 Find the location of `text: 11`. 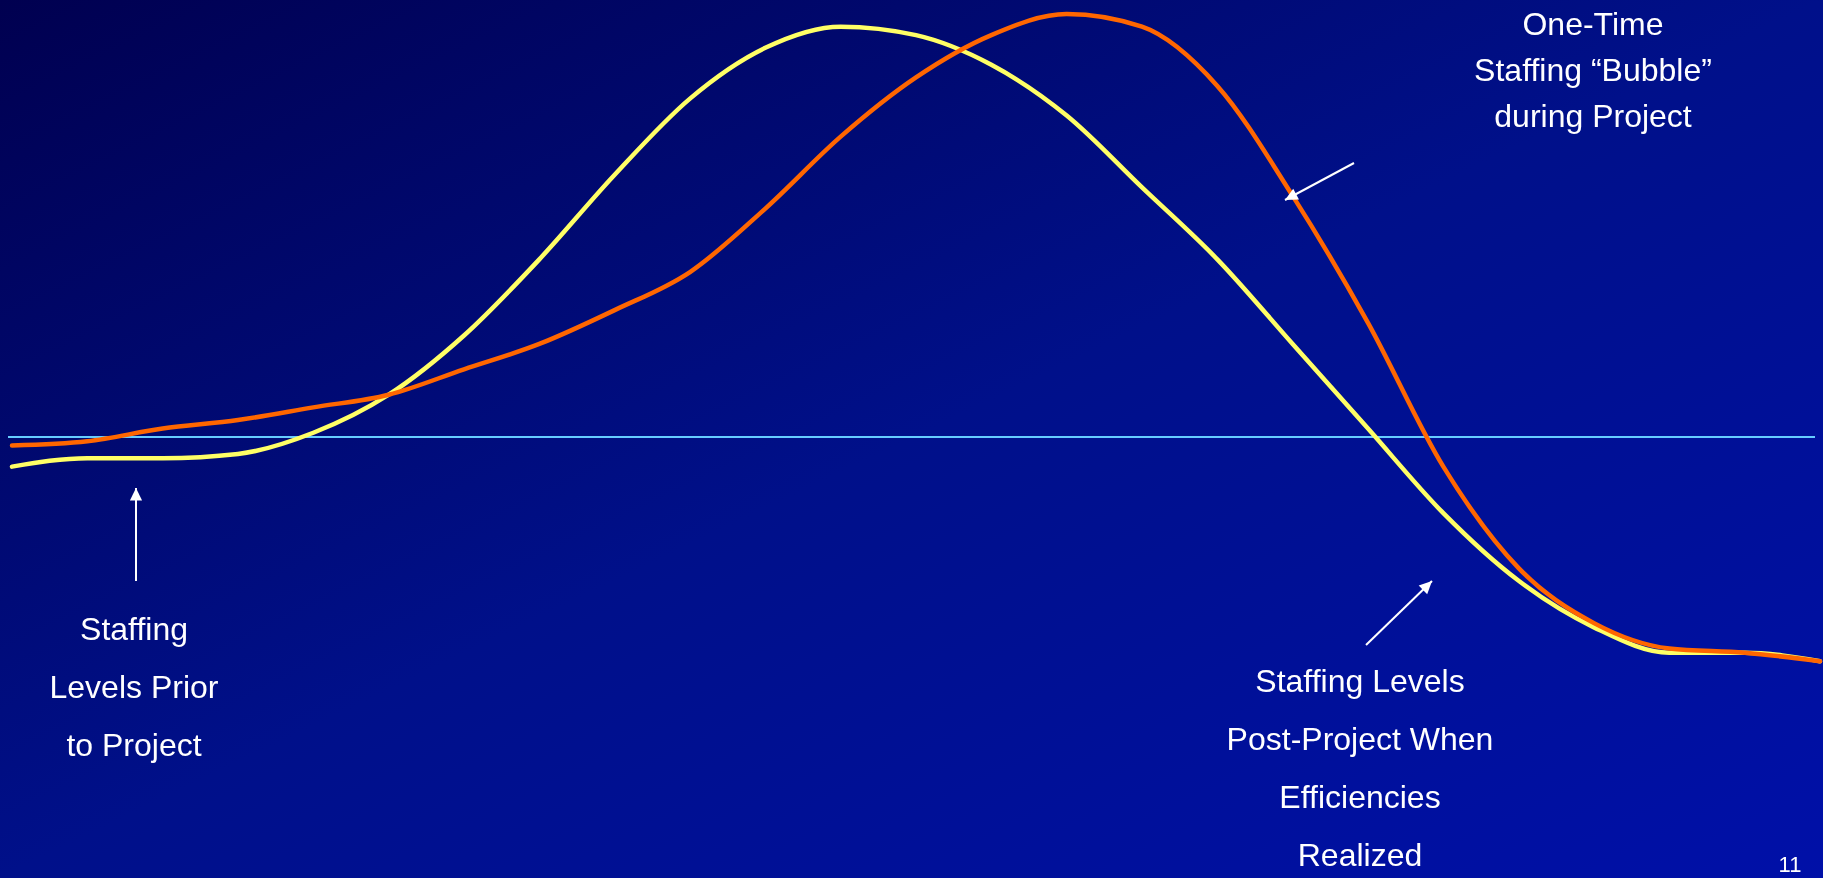

text: 11 is located at coordinates (1790, 864).